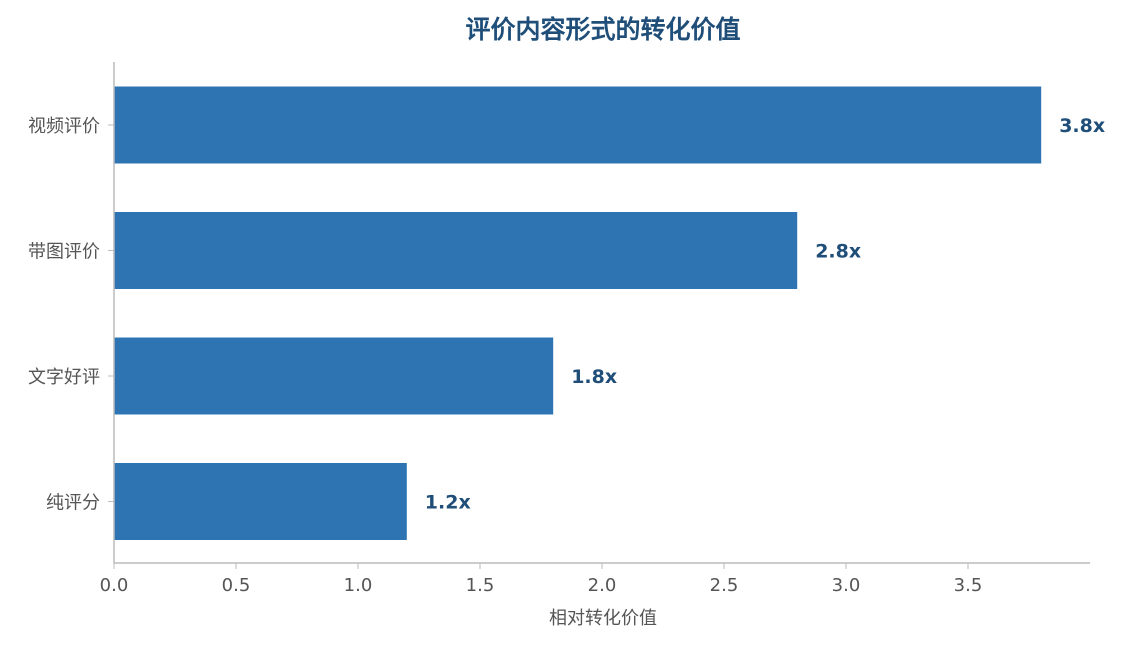 The image size is (1122, 645). Describe the element at coordinates (968, 585) in the screenshot. I see `x-tick-label: 3.5` at that location.